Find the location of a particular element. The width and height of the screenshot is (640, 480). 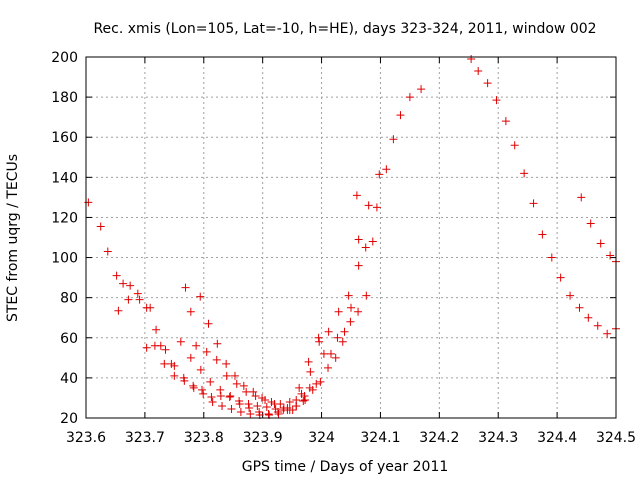

x-tick-label: 323.6 is located at coordinates (86, 438).